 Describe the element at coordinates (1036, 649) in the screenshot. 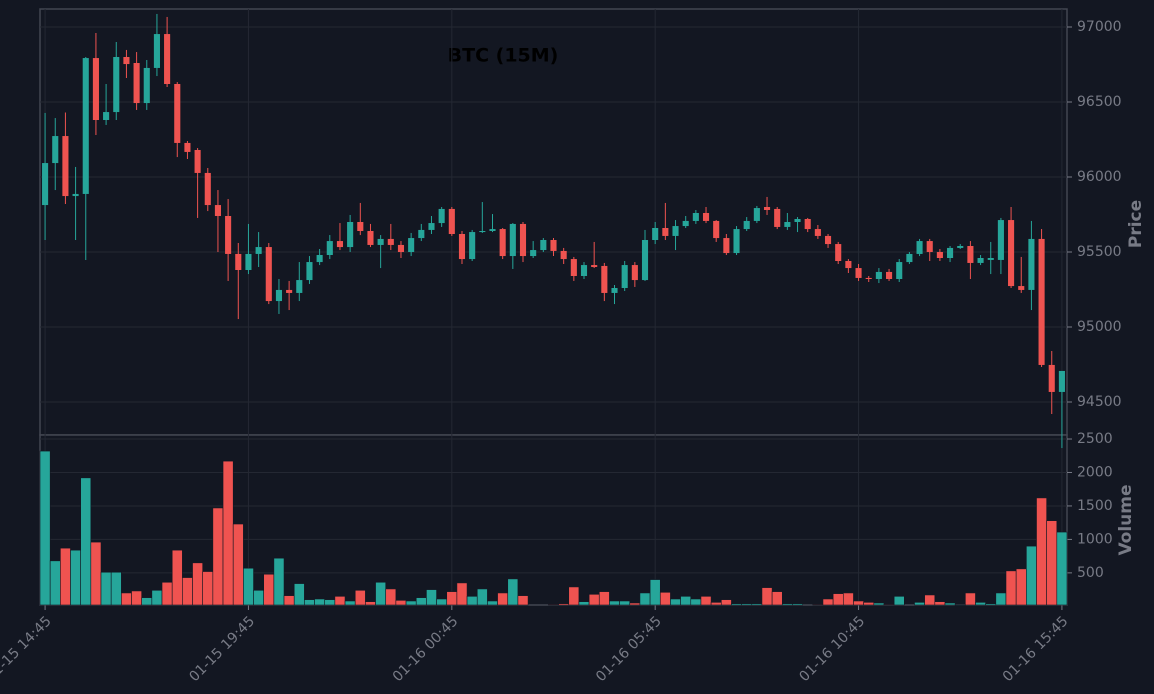

I see `x-tick-label: 01-16 15:45` at that location.